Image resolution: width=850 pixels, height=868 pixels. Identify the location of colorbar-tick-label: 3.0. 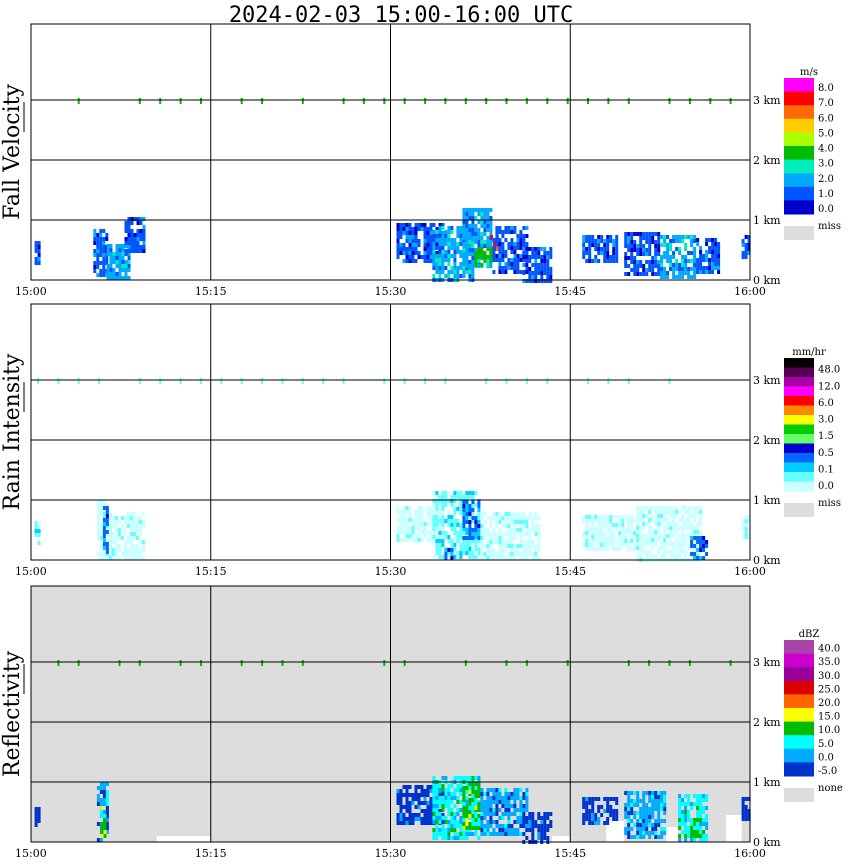
(826, 164).